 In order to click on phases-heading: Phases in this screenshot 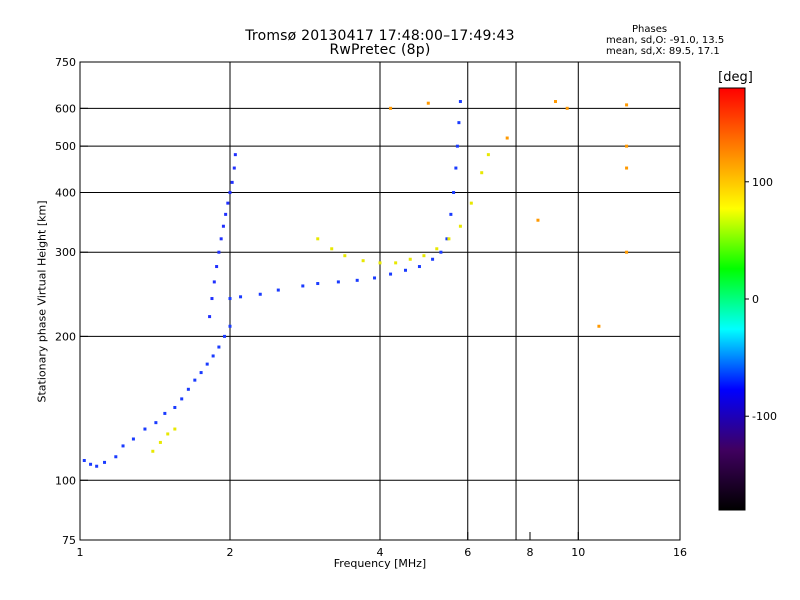, I will do `click(650, 29)`.